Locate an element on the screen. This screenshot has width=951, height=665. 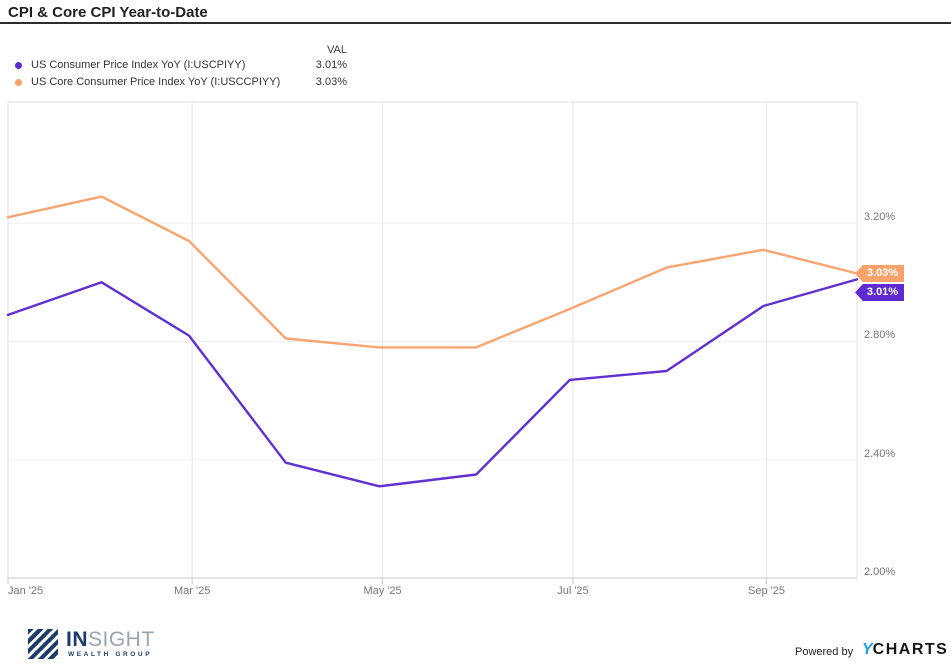
ycharts-logo: YCHARTS is located at coordinates (905, 649).